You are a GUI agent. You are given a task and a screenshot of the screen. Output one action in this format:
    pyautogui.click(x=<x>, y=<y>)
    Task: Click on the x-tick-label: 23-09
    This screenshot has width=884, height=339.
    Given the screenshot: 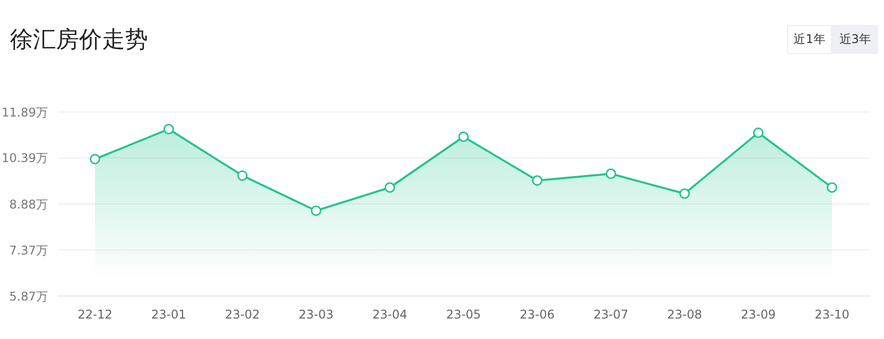 What is the action you would take?
    pyautogui.click(x=758, y=315)
    